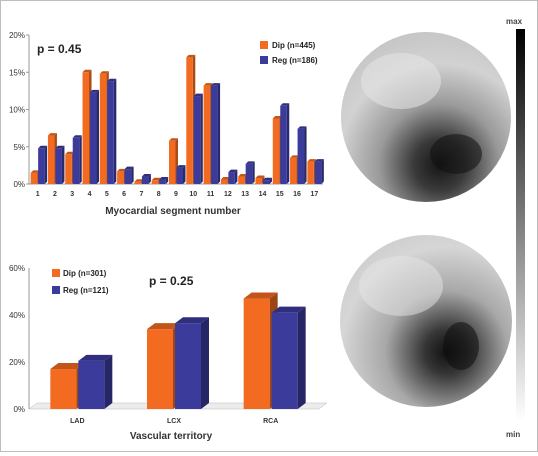 This screenshot has width=538, height=456. What do you see at coordinates (59, 49) in the screenshot?
I see `chart1-p-value: p = 0.45` at bounding box center [59, 49].